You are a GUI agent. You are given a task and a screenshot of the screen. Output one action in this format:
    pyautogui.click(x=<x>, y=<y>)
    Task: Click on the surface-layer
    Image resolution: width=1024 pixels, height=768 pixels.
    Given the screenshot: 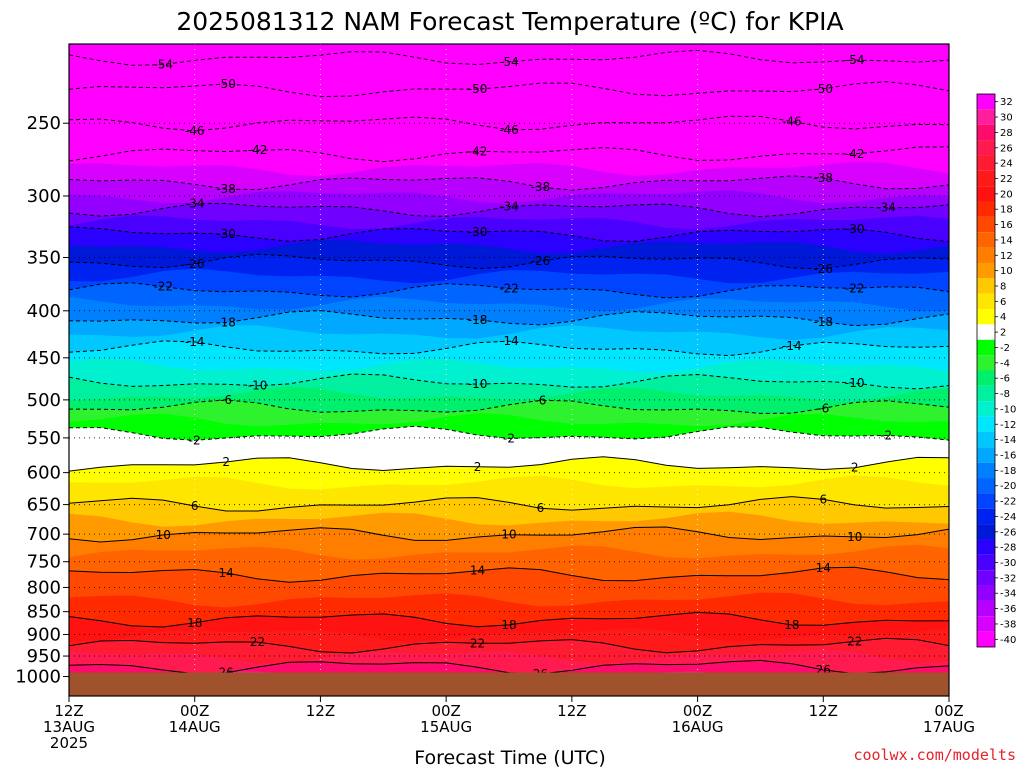 What is the action you would take?
    pyautogui.click(x=509, y=684)
    